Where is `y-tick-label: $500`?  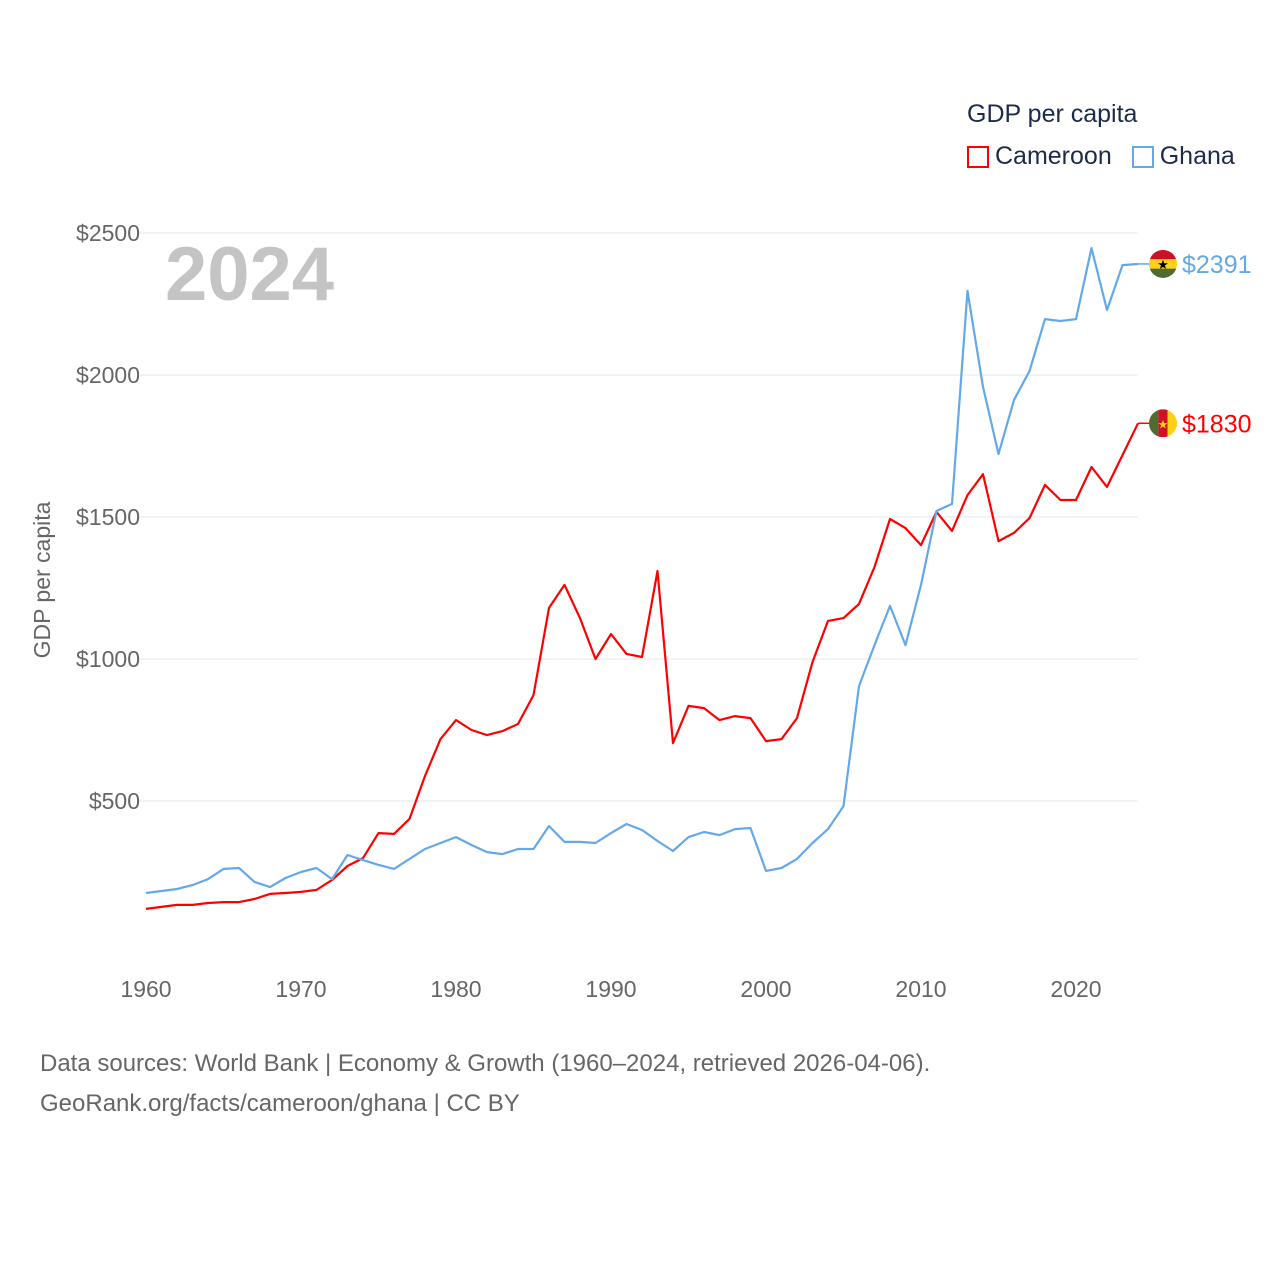
y-tick-label: $500 is located at coordinates (114, 801).